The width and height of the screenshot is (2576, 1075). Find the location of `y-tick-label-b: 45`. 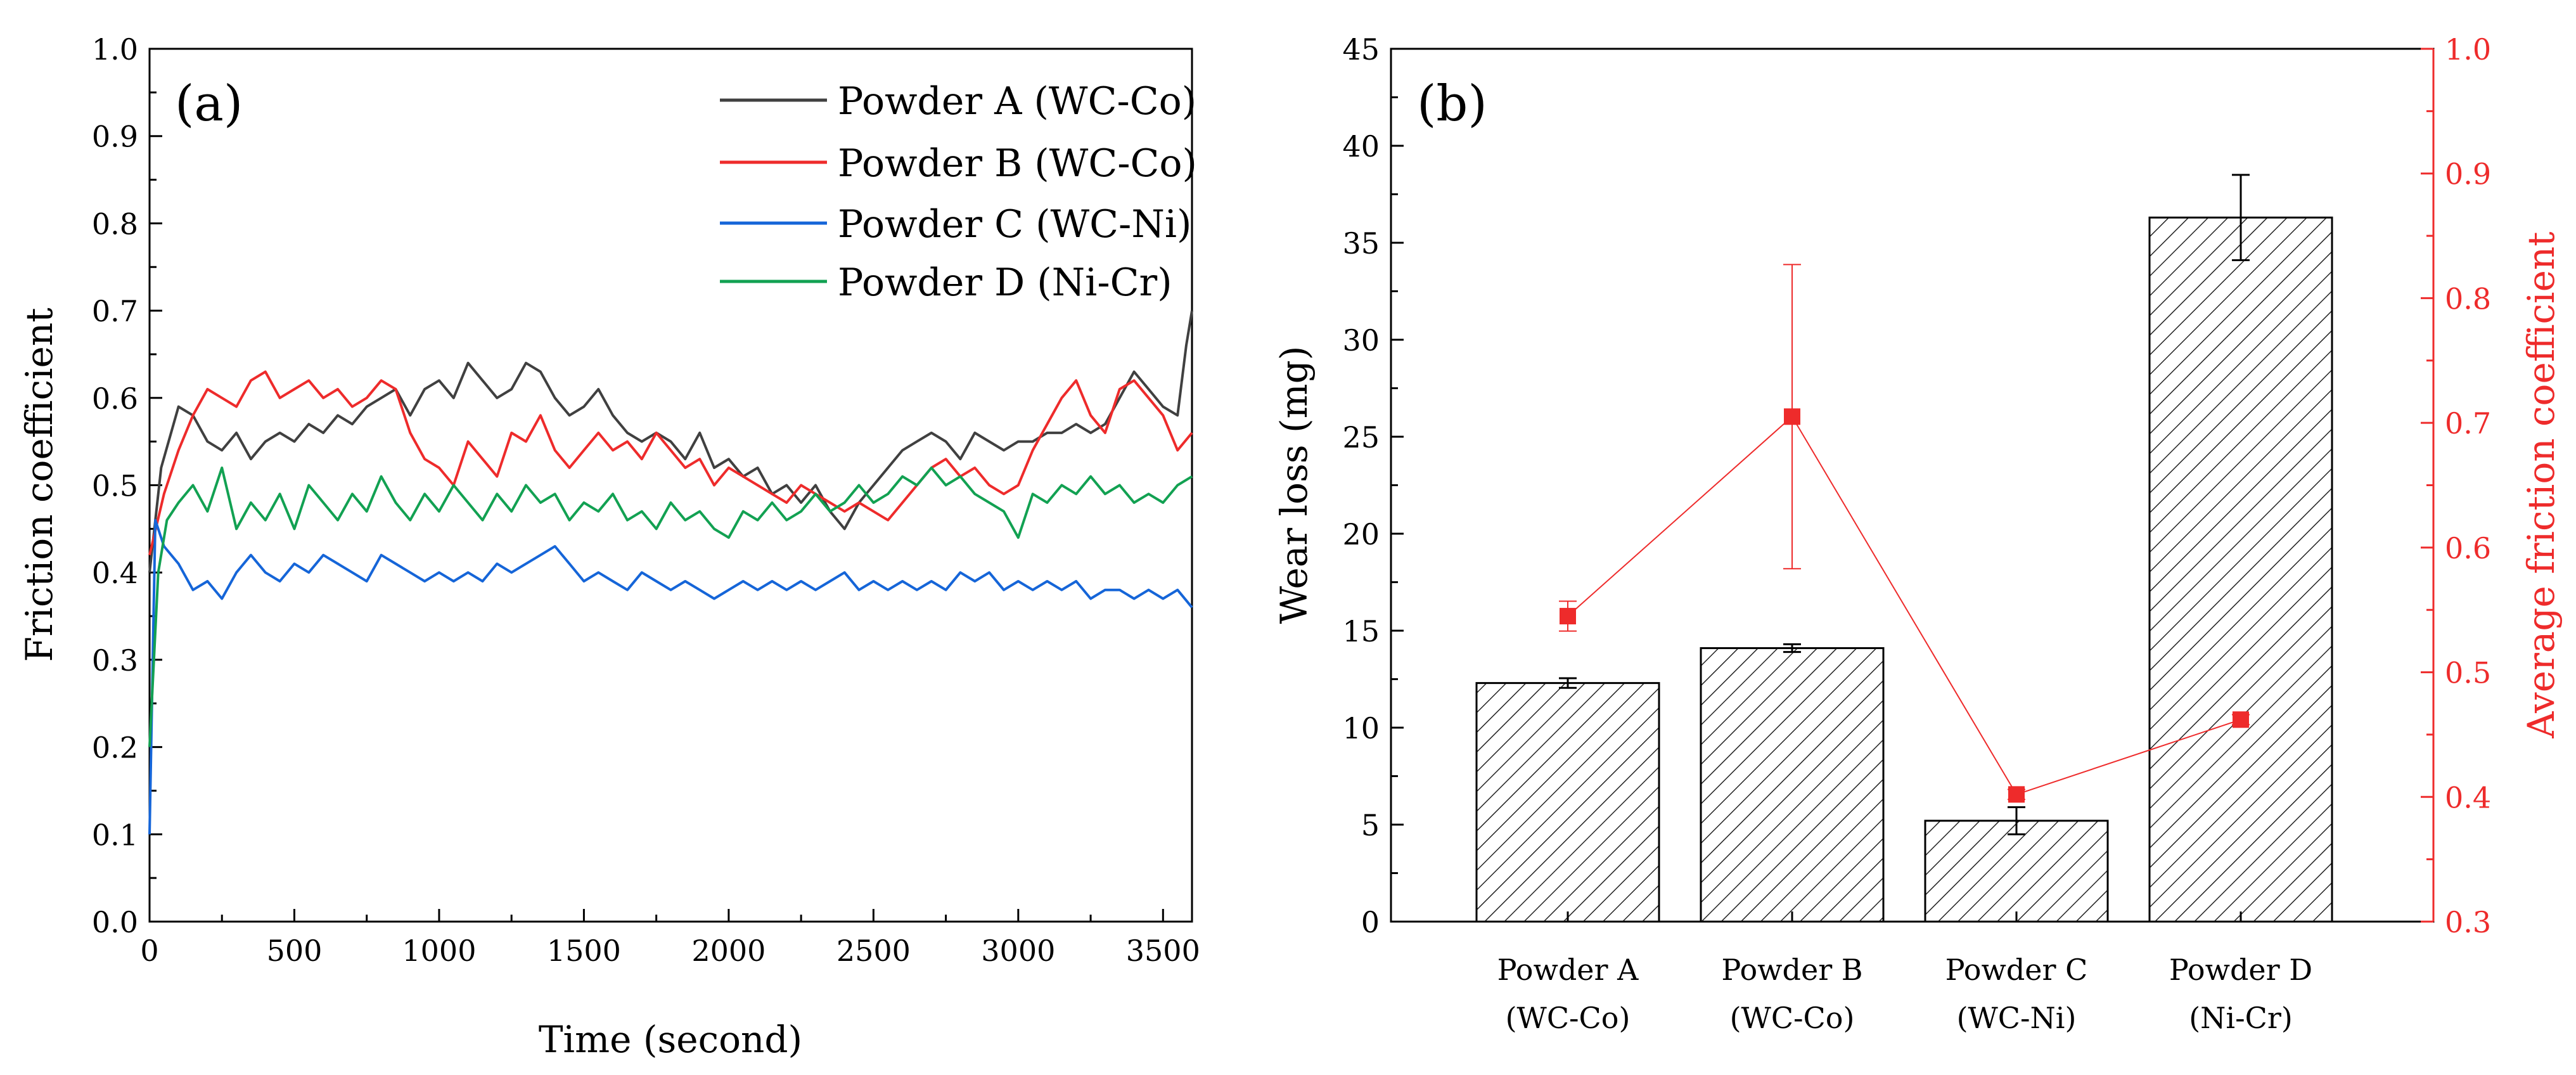

y-tick-label-b: 45 is located at coordinates (1361, 49).